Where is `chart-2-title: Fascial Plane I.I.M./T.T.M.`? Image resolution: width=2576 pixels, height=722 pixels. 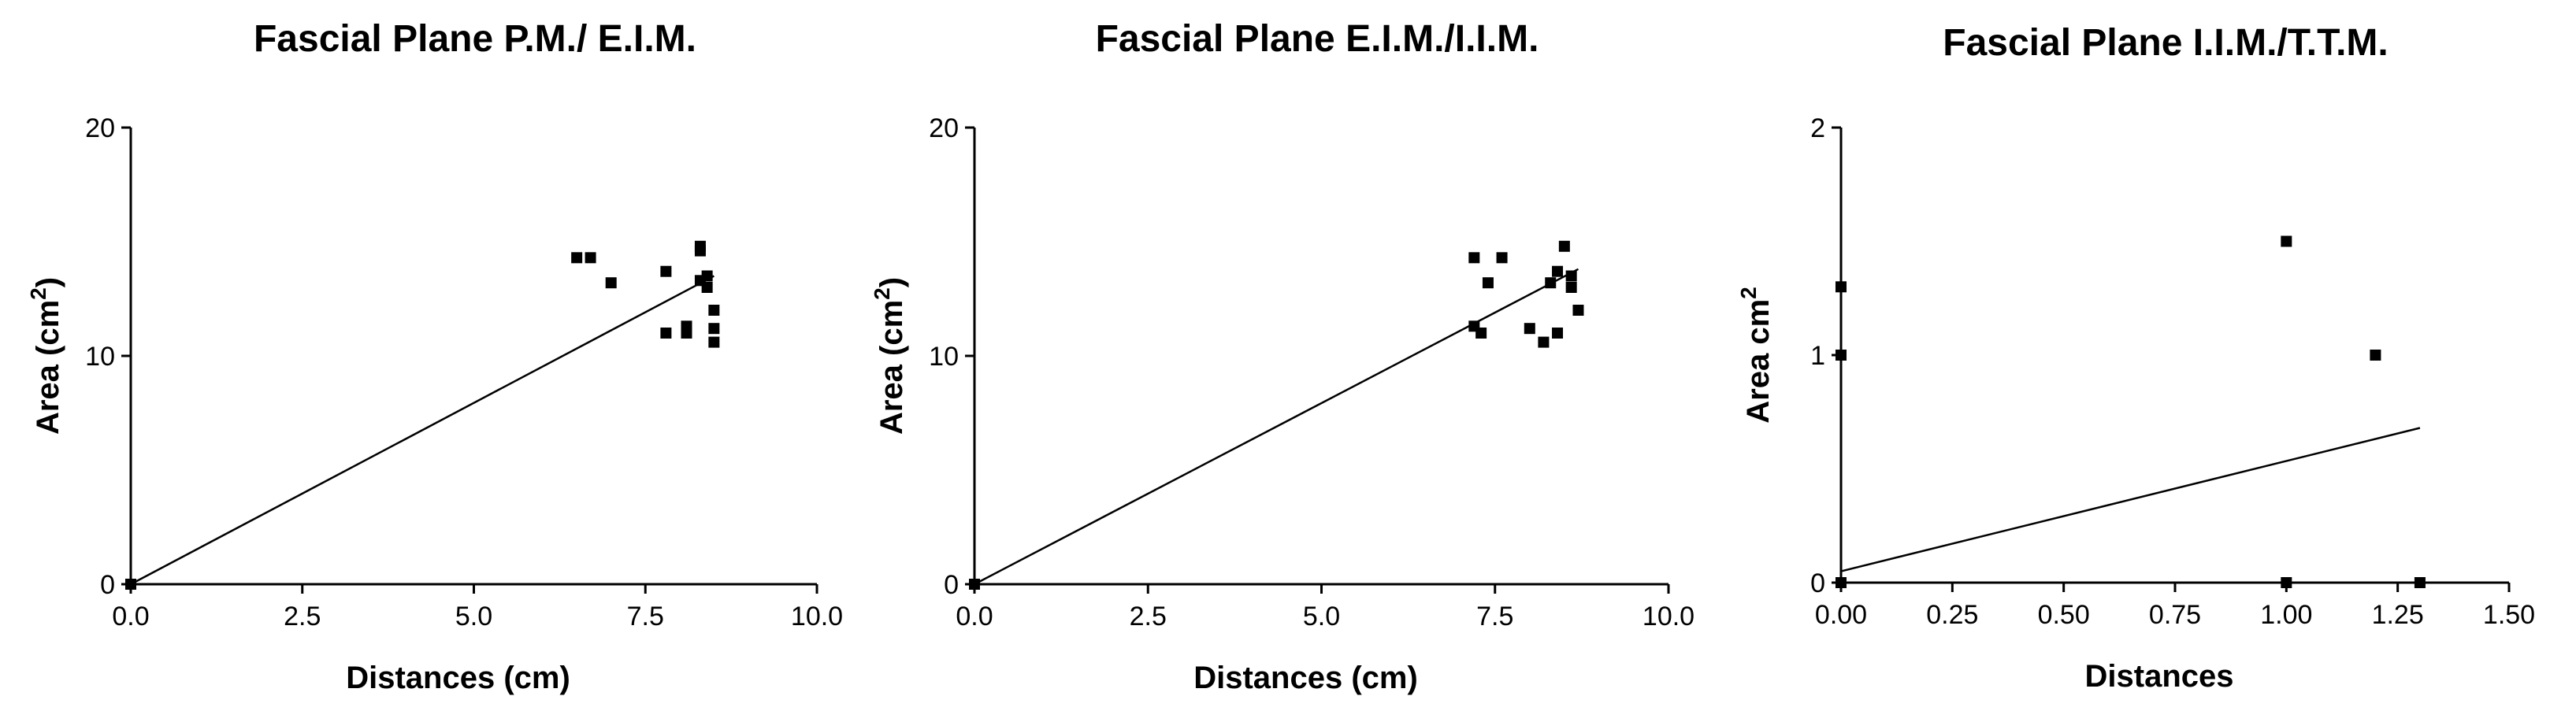 chart-2-title: Fascial Plane I.I.M./T.T.M. is located at coordinates (2166, 43).